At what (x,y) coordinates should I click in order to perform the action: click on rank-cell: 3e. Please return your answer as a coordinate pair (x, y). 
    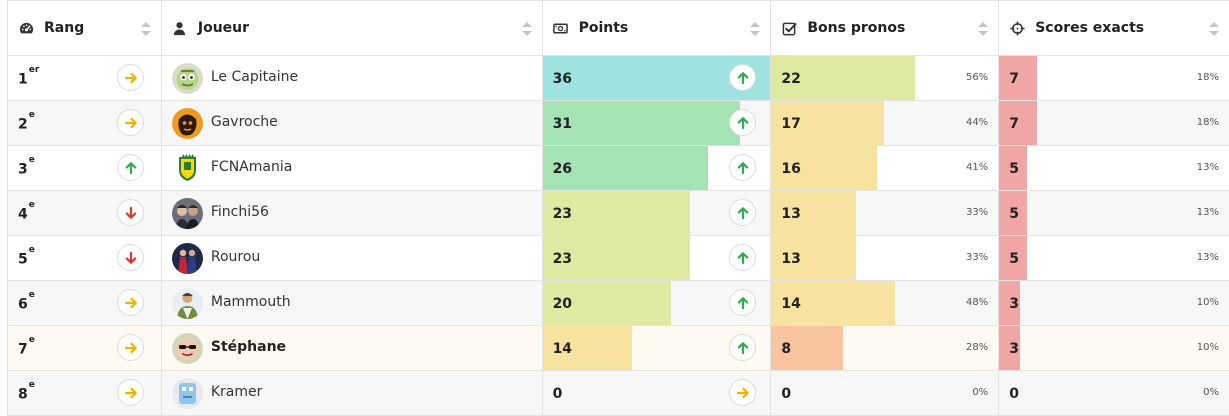
    Looking at the image, I should click on (85, 168).